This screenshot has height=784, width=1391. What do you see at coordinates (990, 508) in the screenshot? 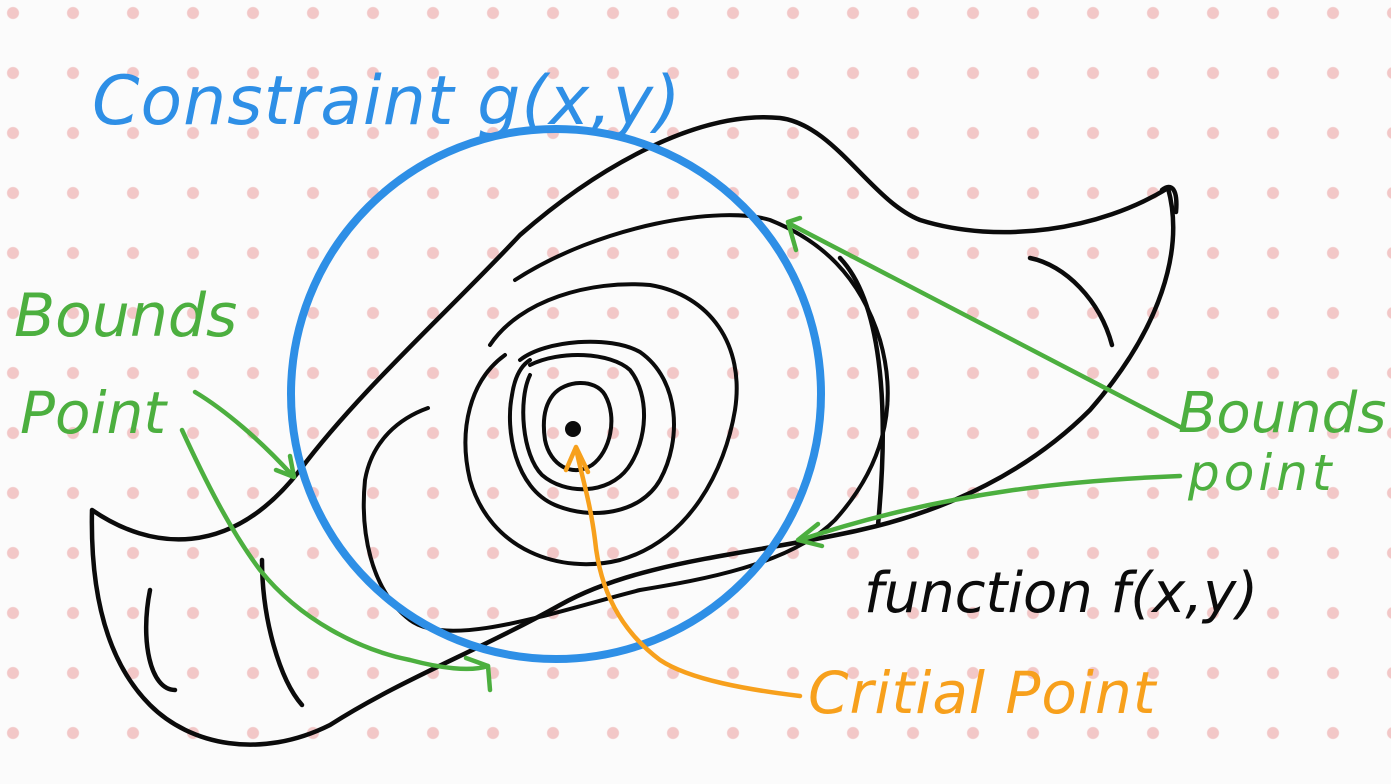
I see `arrow-right-lower` at bounding box center [990, 508].